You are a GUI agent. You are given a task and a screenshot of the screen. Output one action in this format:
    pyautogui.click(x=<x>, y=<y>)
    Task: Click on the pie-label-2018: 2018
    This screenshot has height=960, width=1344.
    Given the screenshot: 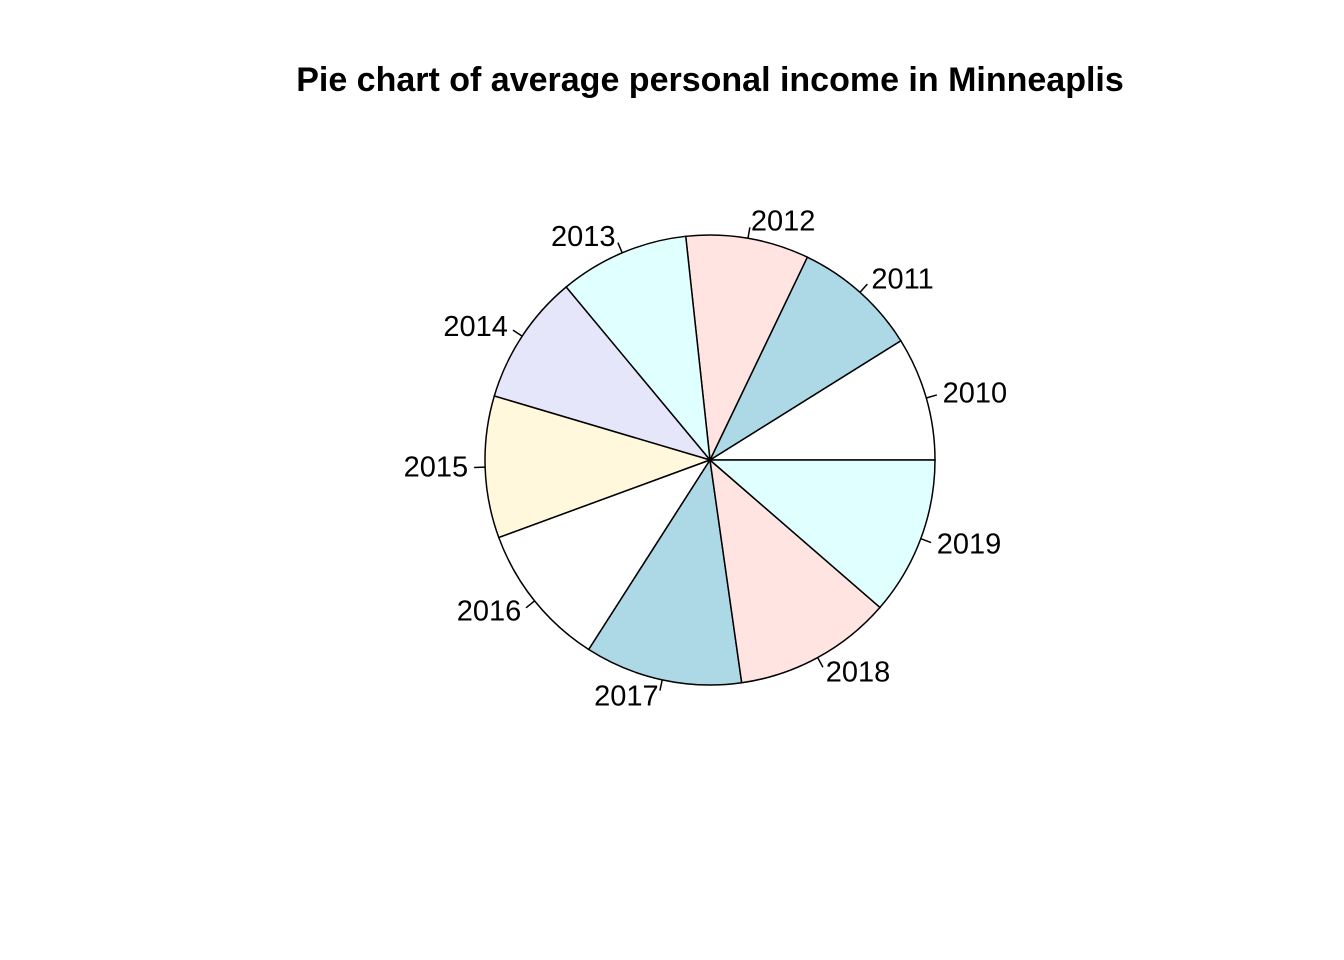 What is the action you would take?
    pyautogui.click(x=858, y=673)
    